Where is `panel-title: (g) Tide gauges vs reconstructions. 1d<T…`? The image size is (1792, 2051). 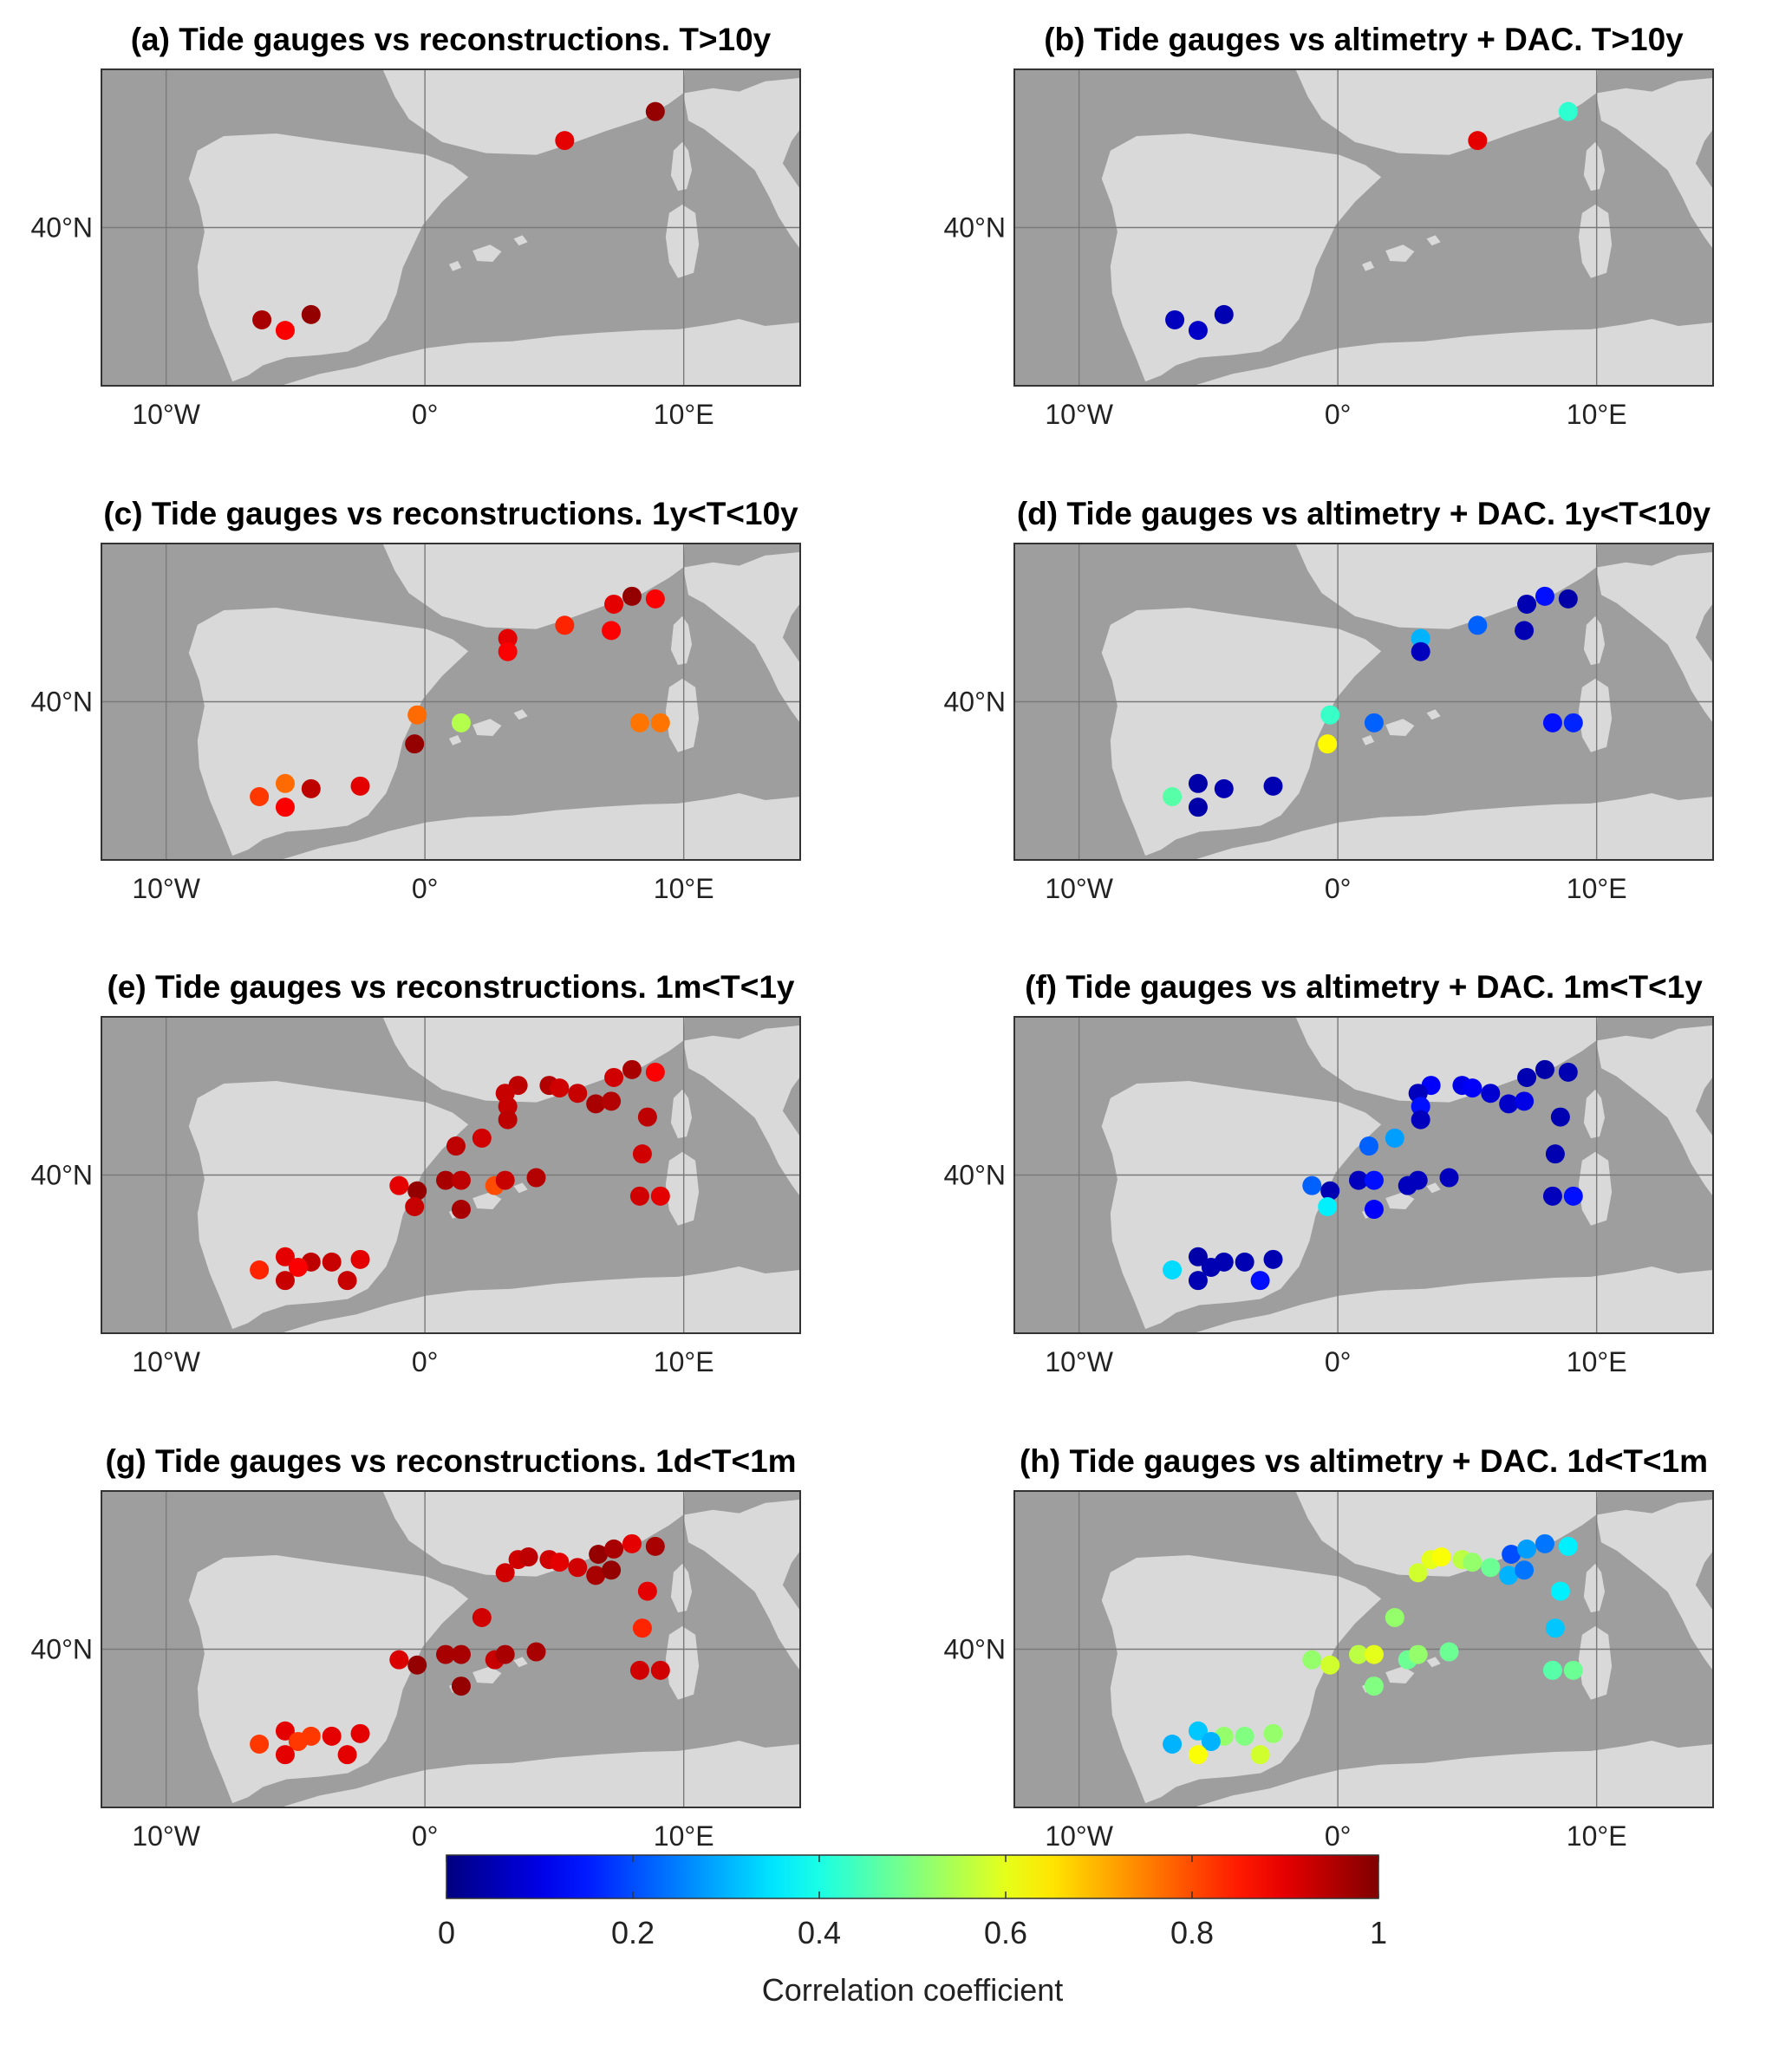 panel-title: (g) Tide gauges vs reconstructions. 1d<T… is located at coordinates (450, 1461).